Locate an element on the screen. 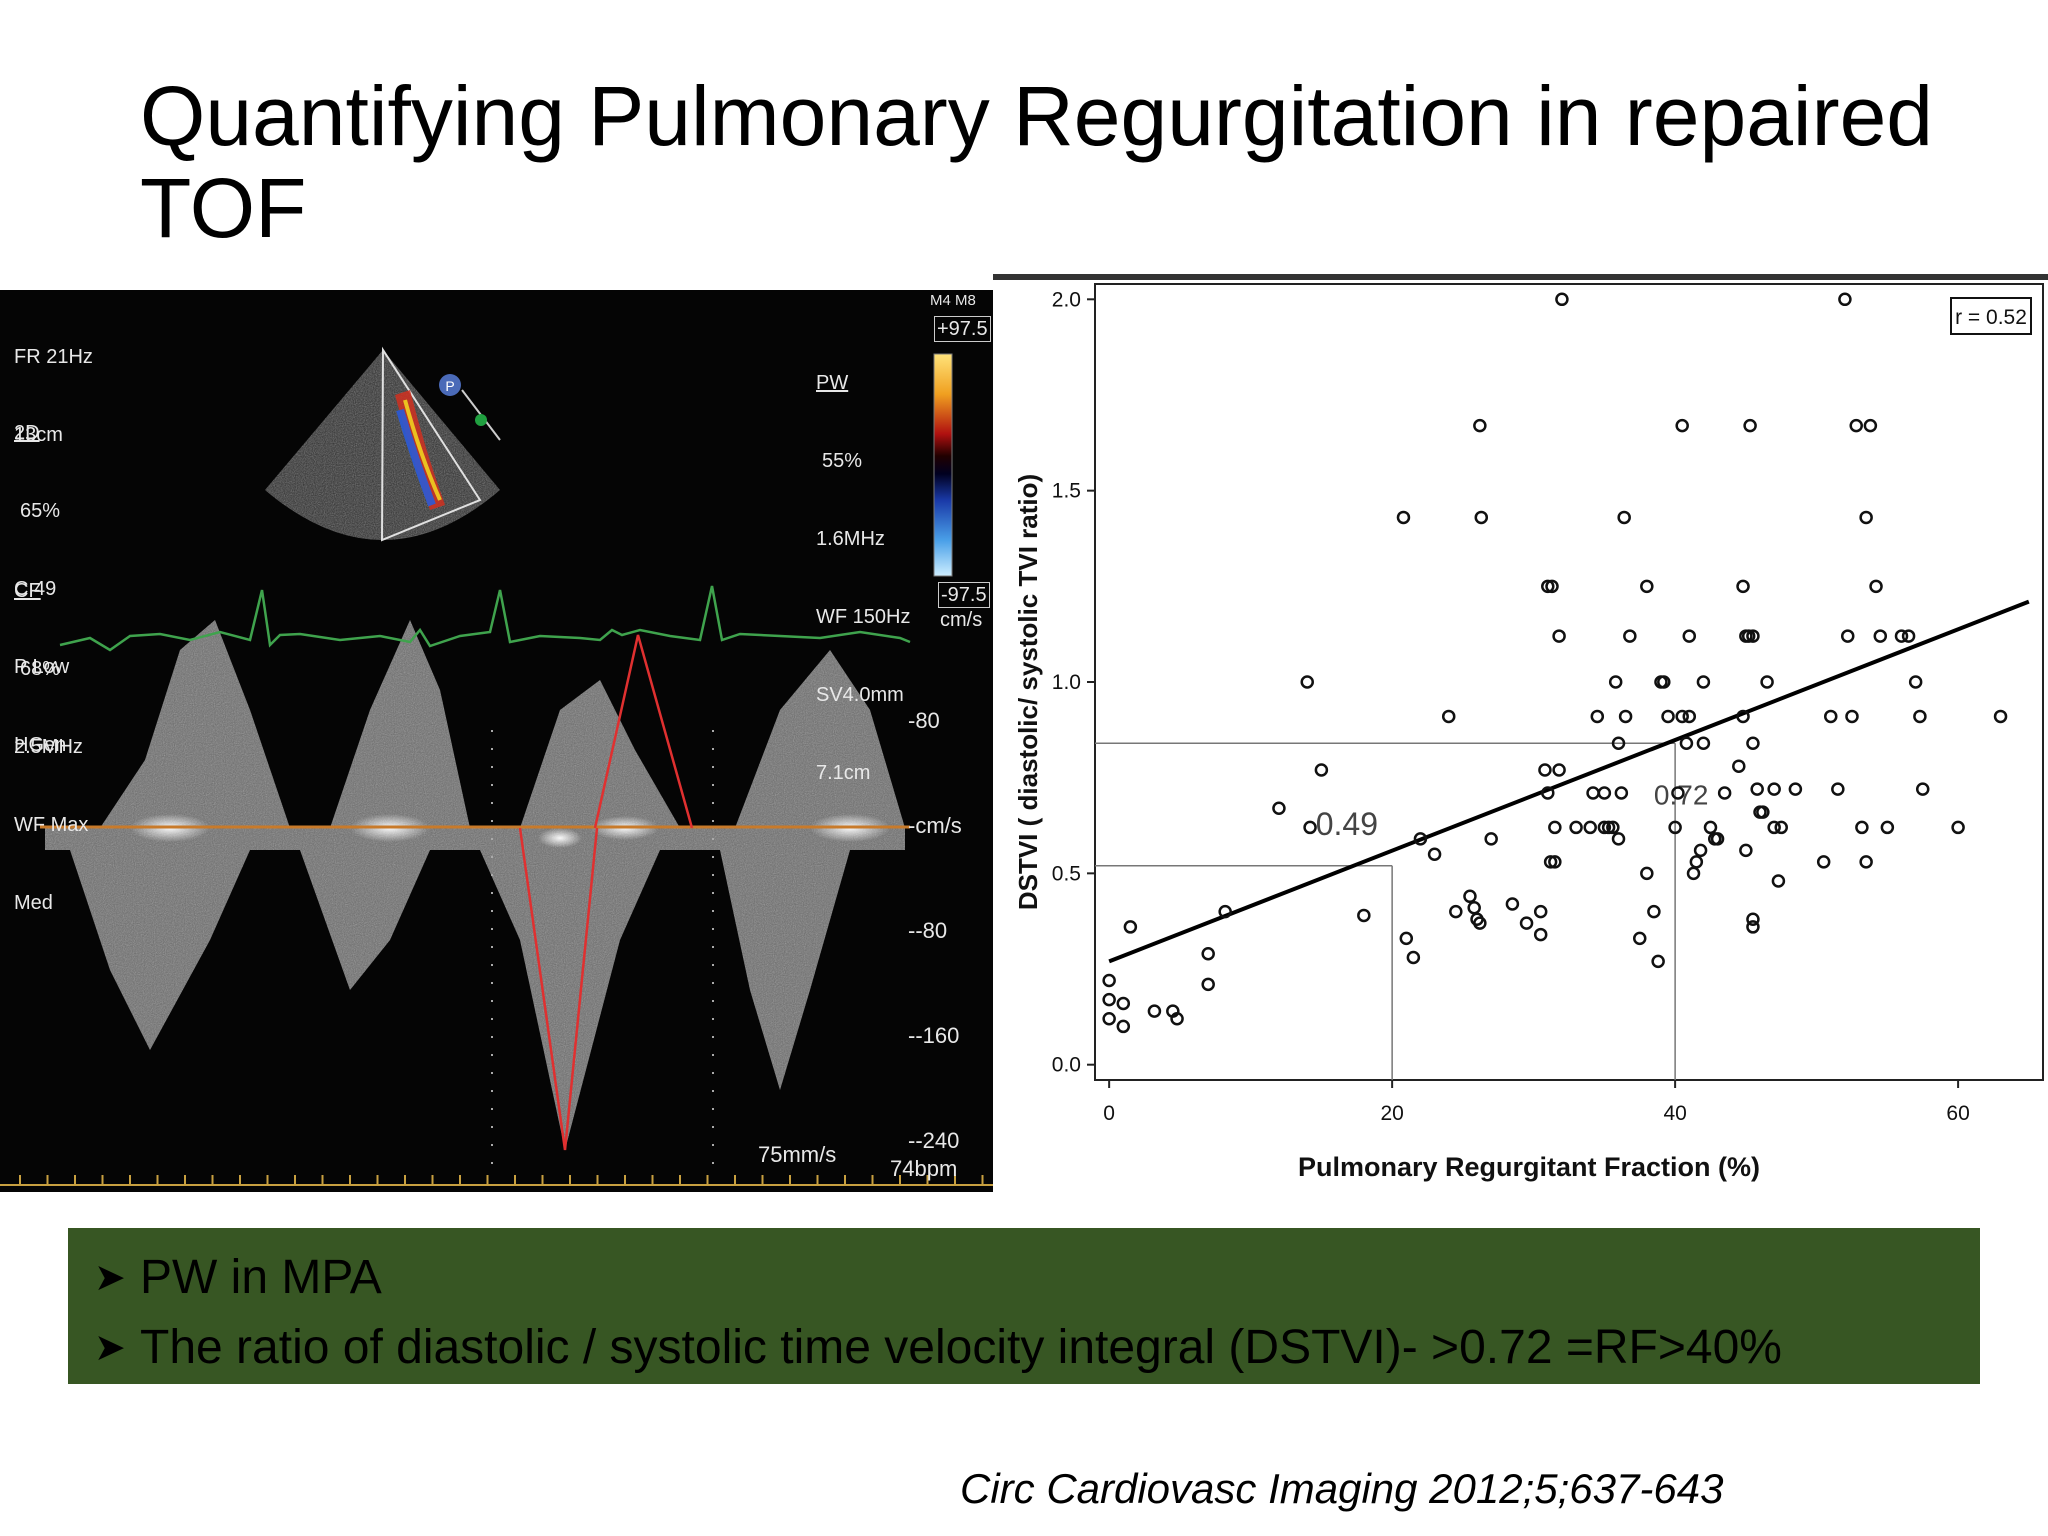  depth: 13cm is located at coordinates (38, 435).